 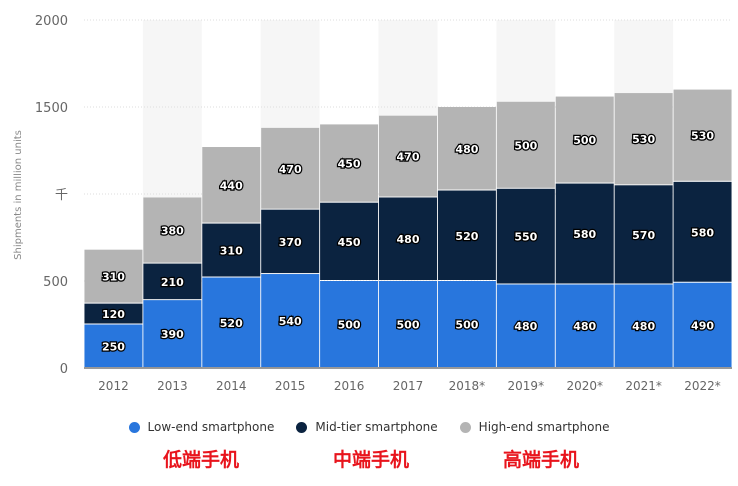 What do you see at coordinates (51, 21) in the screenshot?
I see `y-tick-label: 2000` at bounding box center [51, 21].